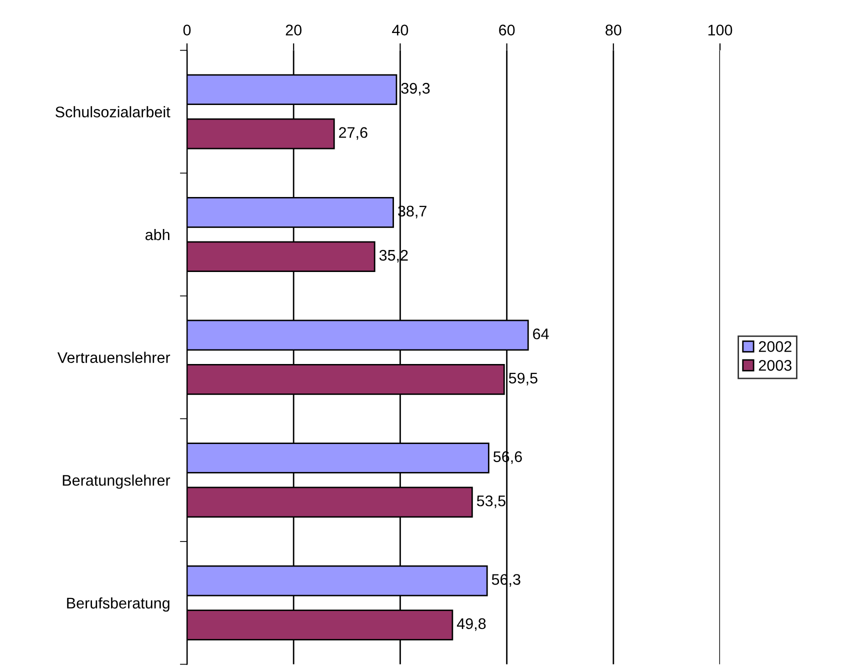 Image resolution: width=842 pixels, height=671 pixels. What do you see at coordinates (400, 30) in the screenshot?
I see `x-tick-label: 40` at bounding box center [400, 30].